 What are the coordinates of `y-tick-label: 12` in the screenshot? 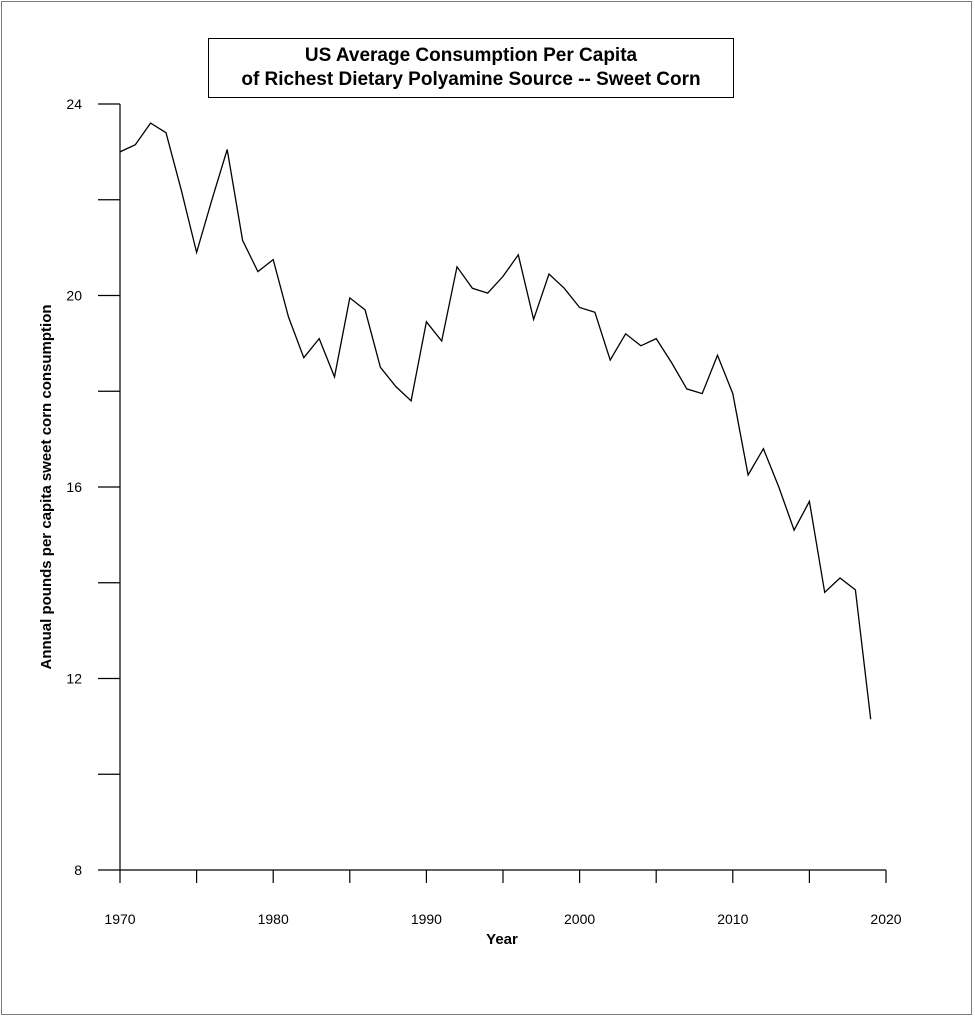 It's located at (74, 679).